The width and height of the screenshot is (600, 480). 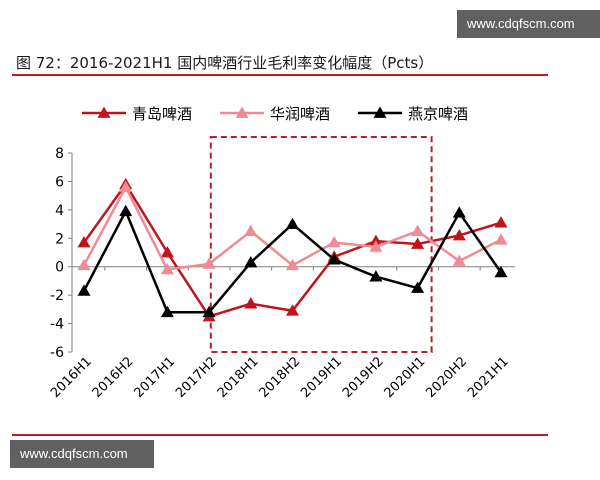 I want to click on y-tick-label: 6, so click(x=59, y=182).